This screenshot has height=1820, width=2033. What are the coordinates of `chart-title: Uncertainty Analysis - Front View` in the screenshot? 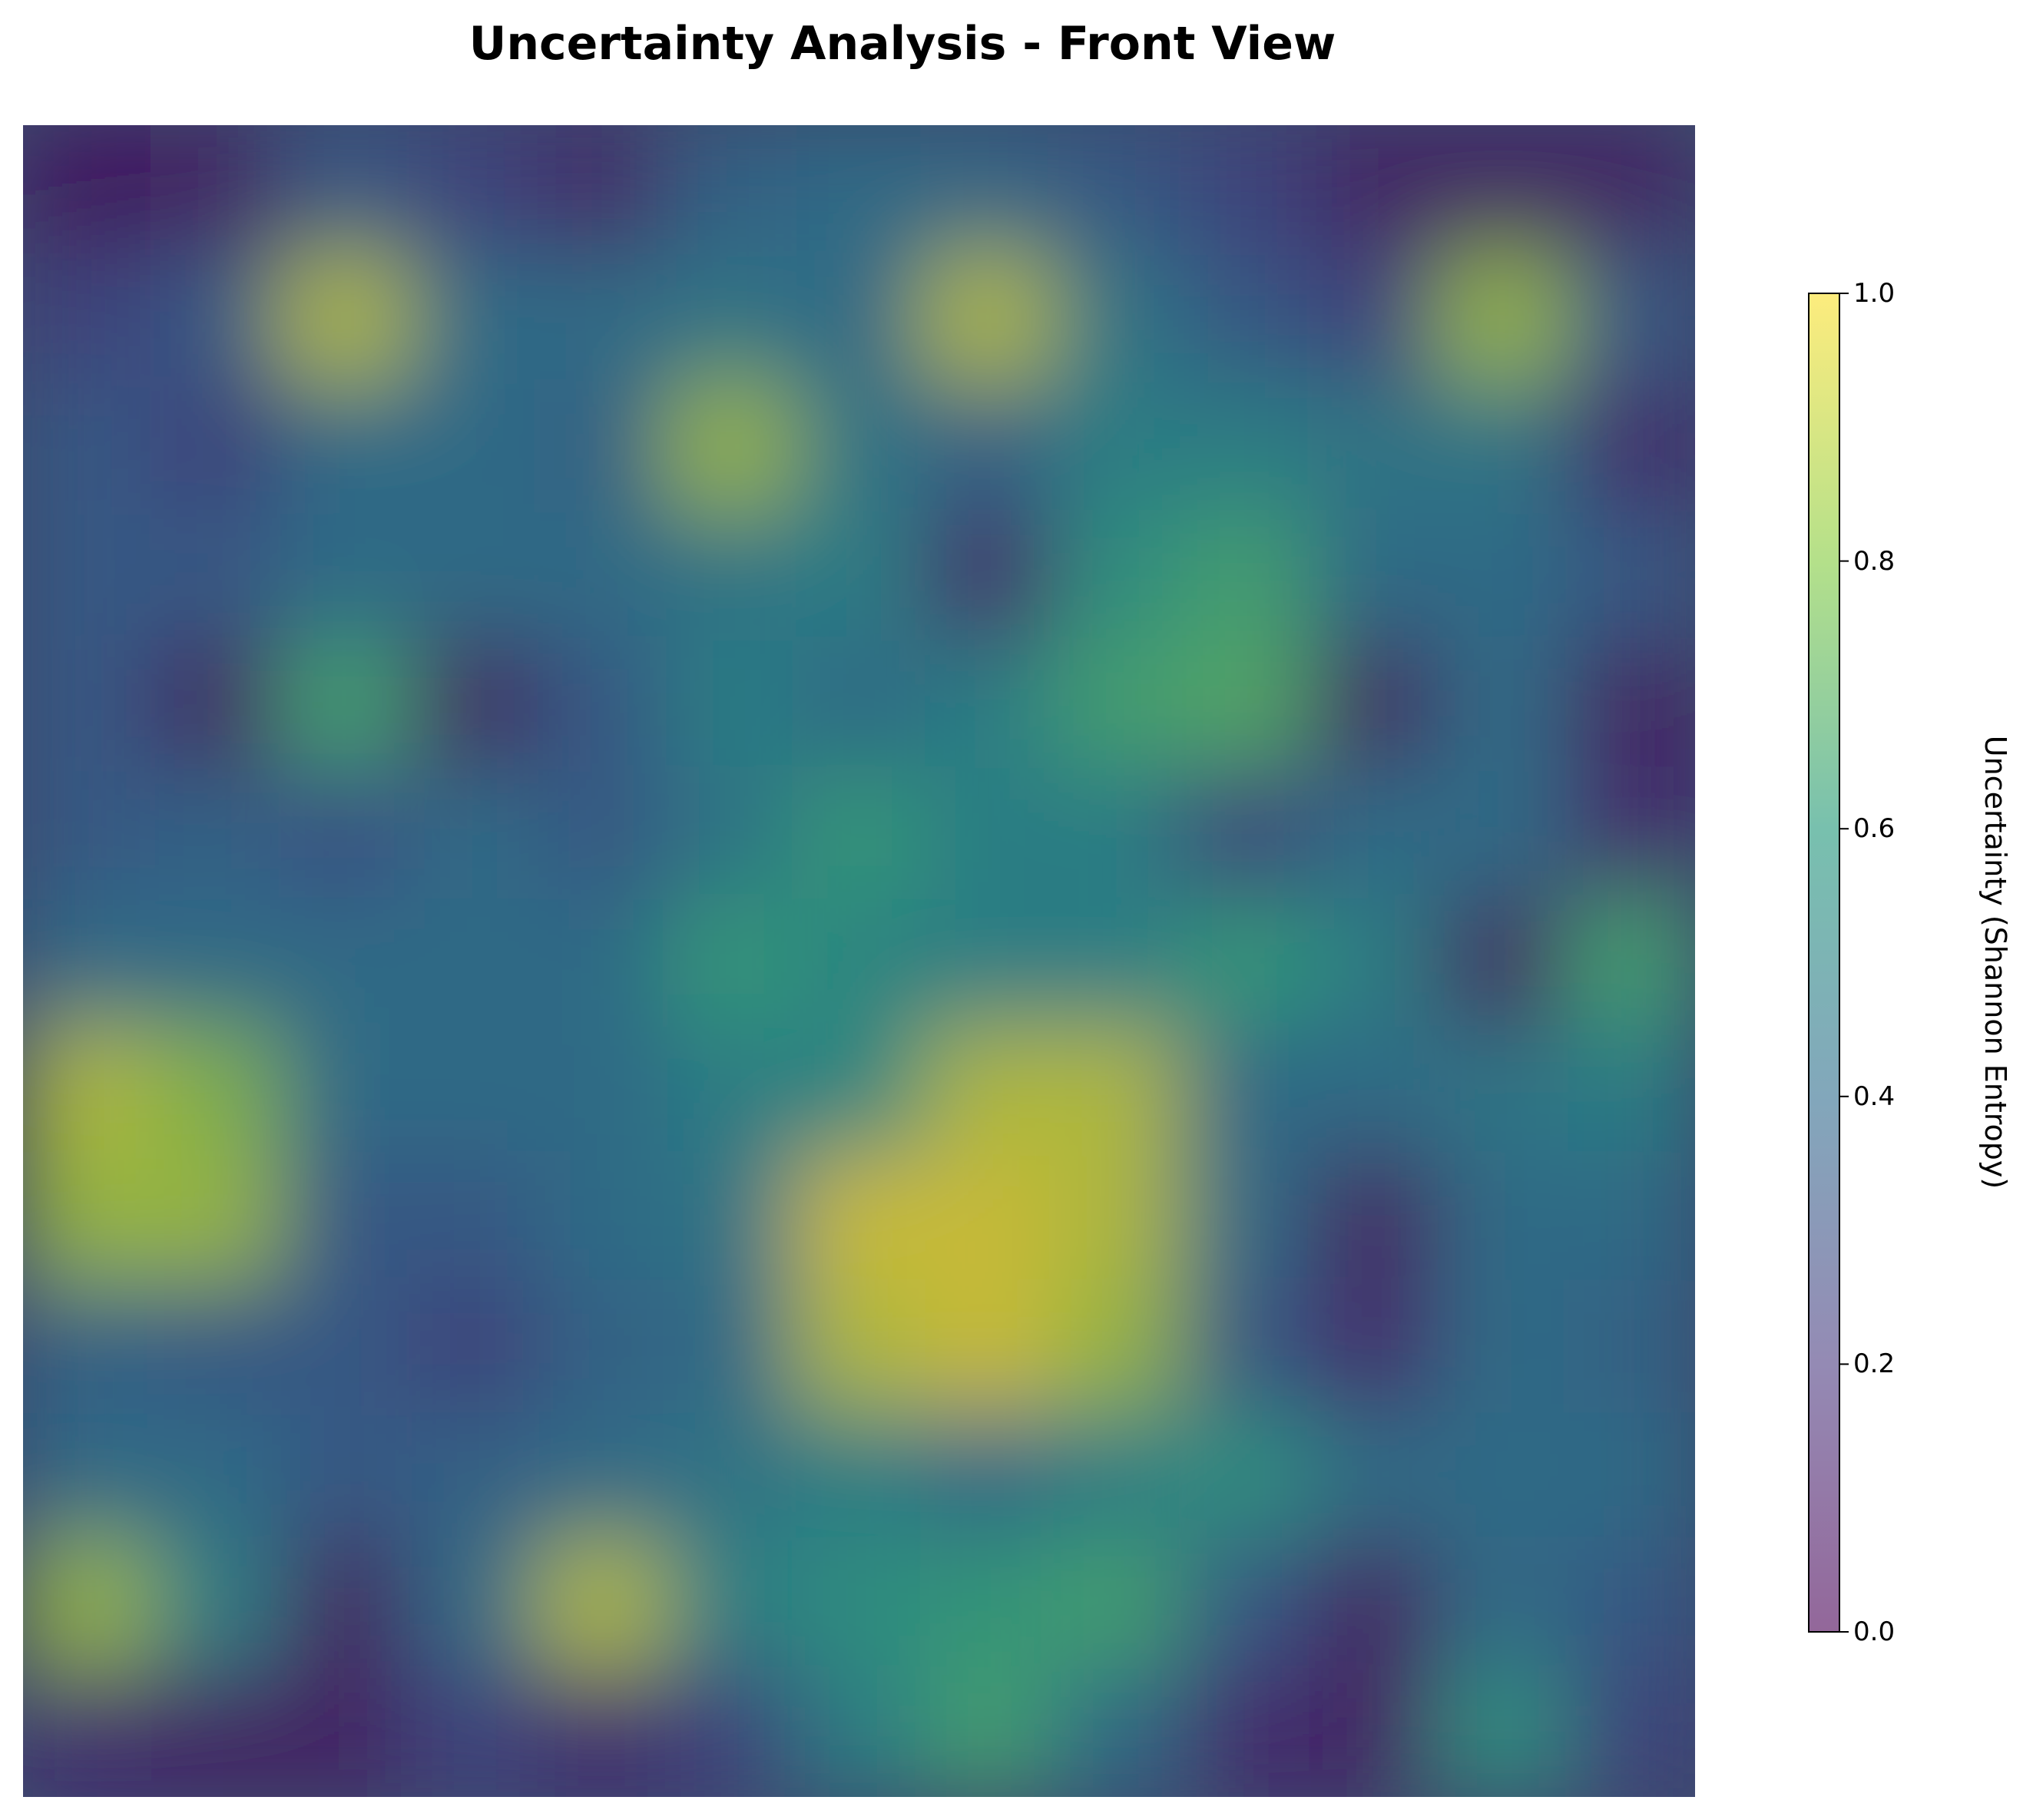 It's located at (903, 44).